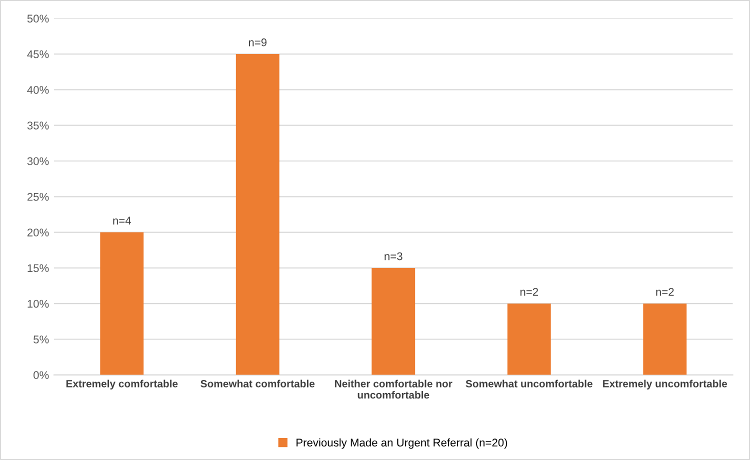 This screenshot has width=750, height=460. What do you see at coordinates (38, 90) in the screenshot?
I see `y-tick-label: 40%` at bounding box center [38, 90].